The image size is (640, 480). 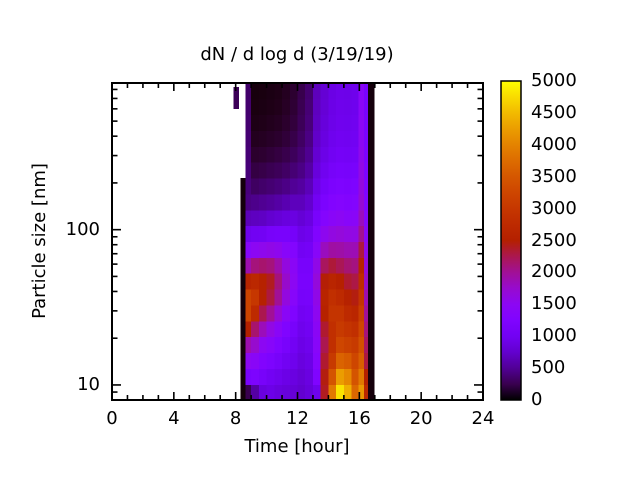 What do you see at coordinates (82, 229) in the screenshot?
I see `y-tick-label: 100` at bounding box center [82, 229].